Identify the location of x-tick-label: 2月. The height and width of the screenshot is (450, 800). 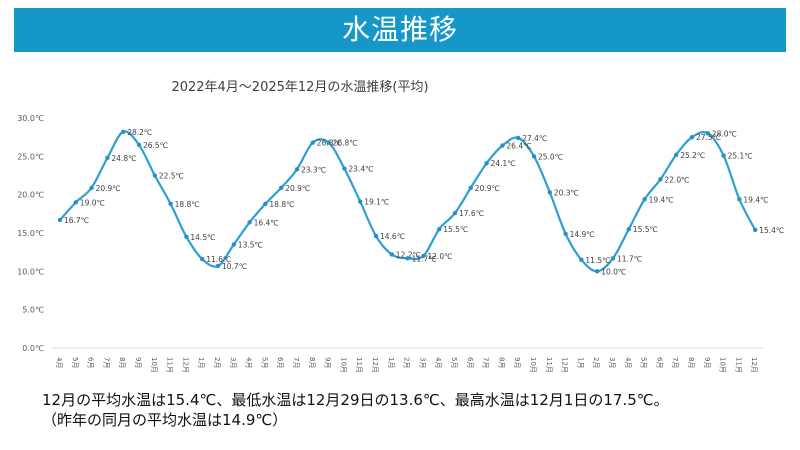
(596, 362).